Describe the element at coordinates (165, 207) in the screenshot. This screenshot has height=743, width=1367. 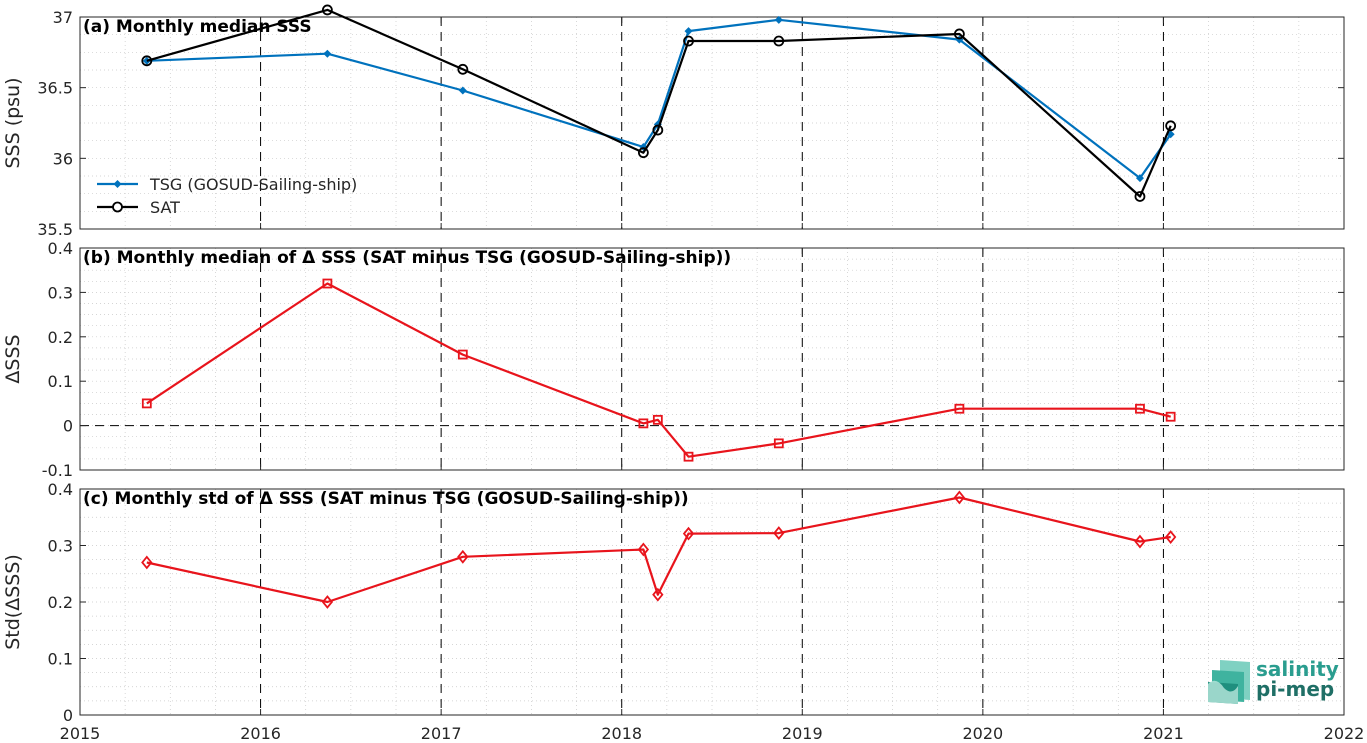
I see `legend-label: SAT` at that location.